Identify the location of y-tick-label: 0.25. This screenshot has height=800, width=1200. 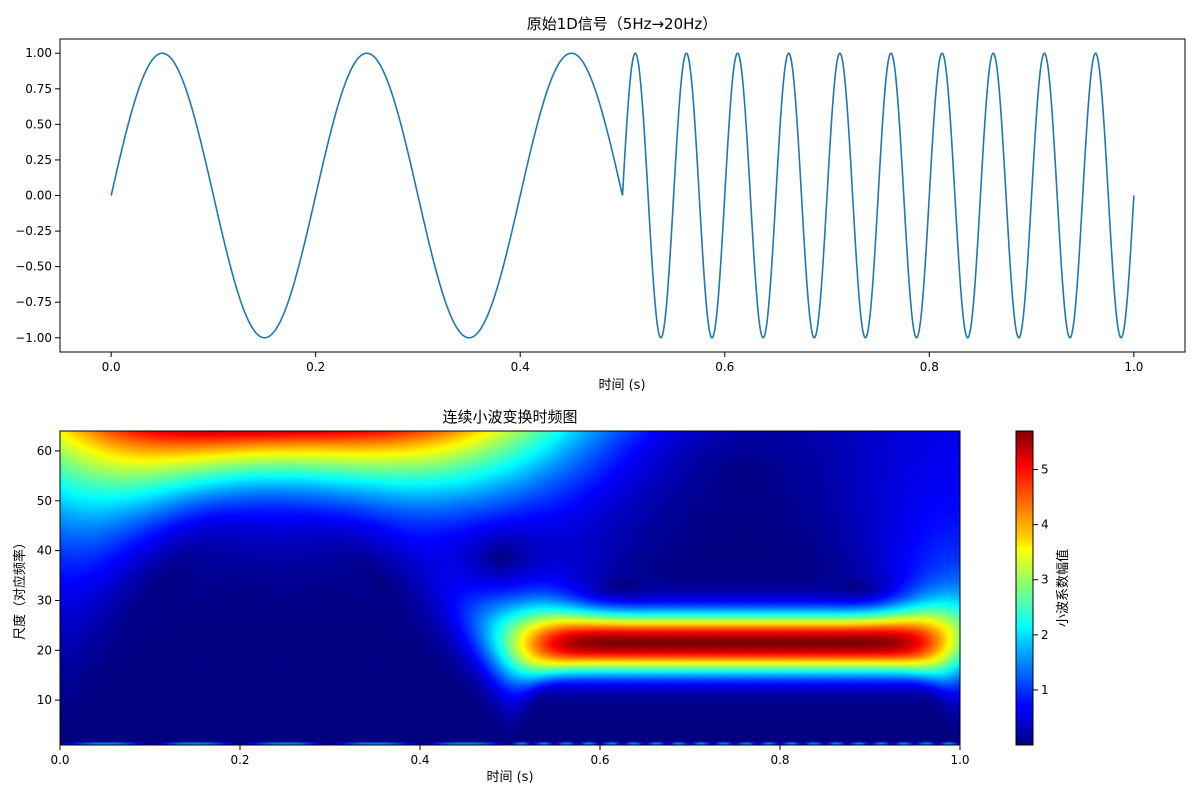
(38, 160).